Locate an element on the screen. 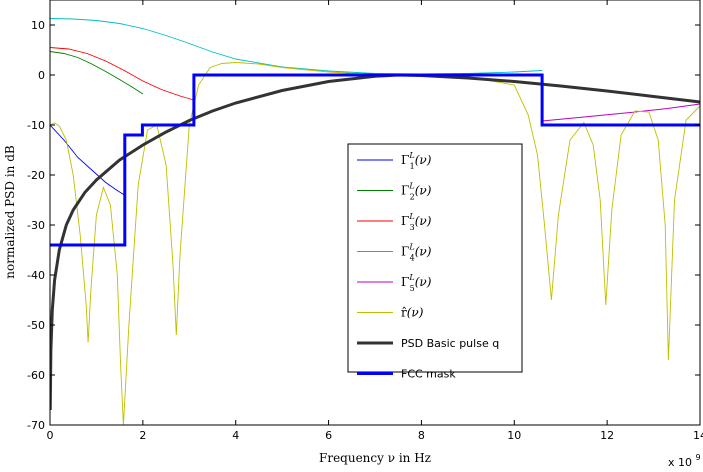 This screenshot has width=703, height=472. y-tick-label: -40 is located at coordinates (36, 275).